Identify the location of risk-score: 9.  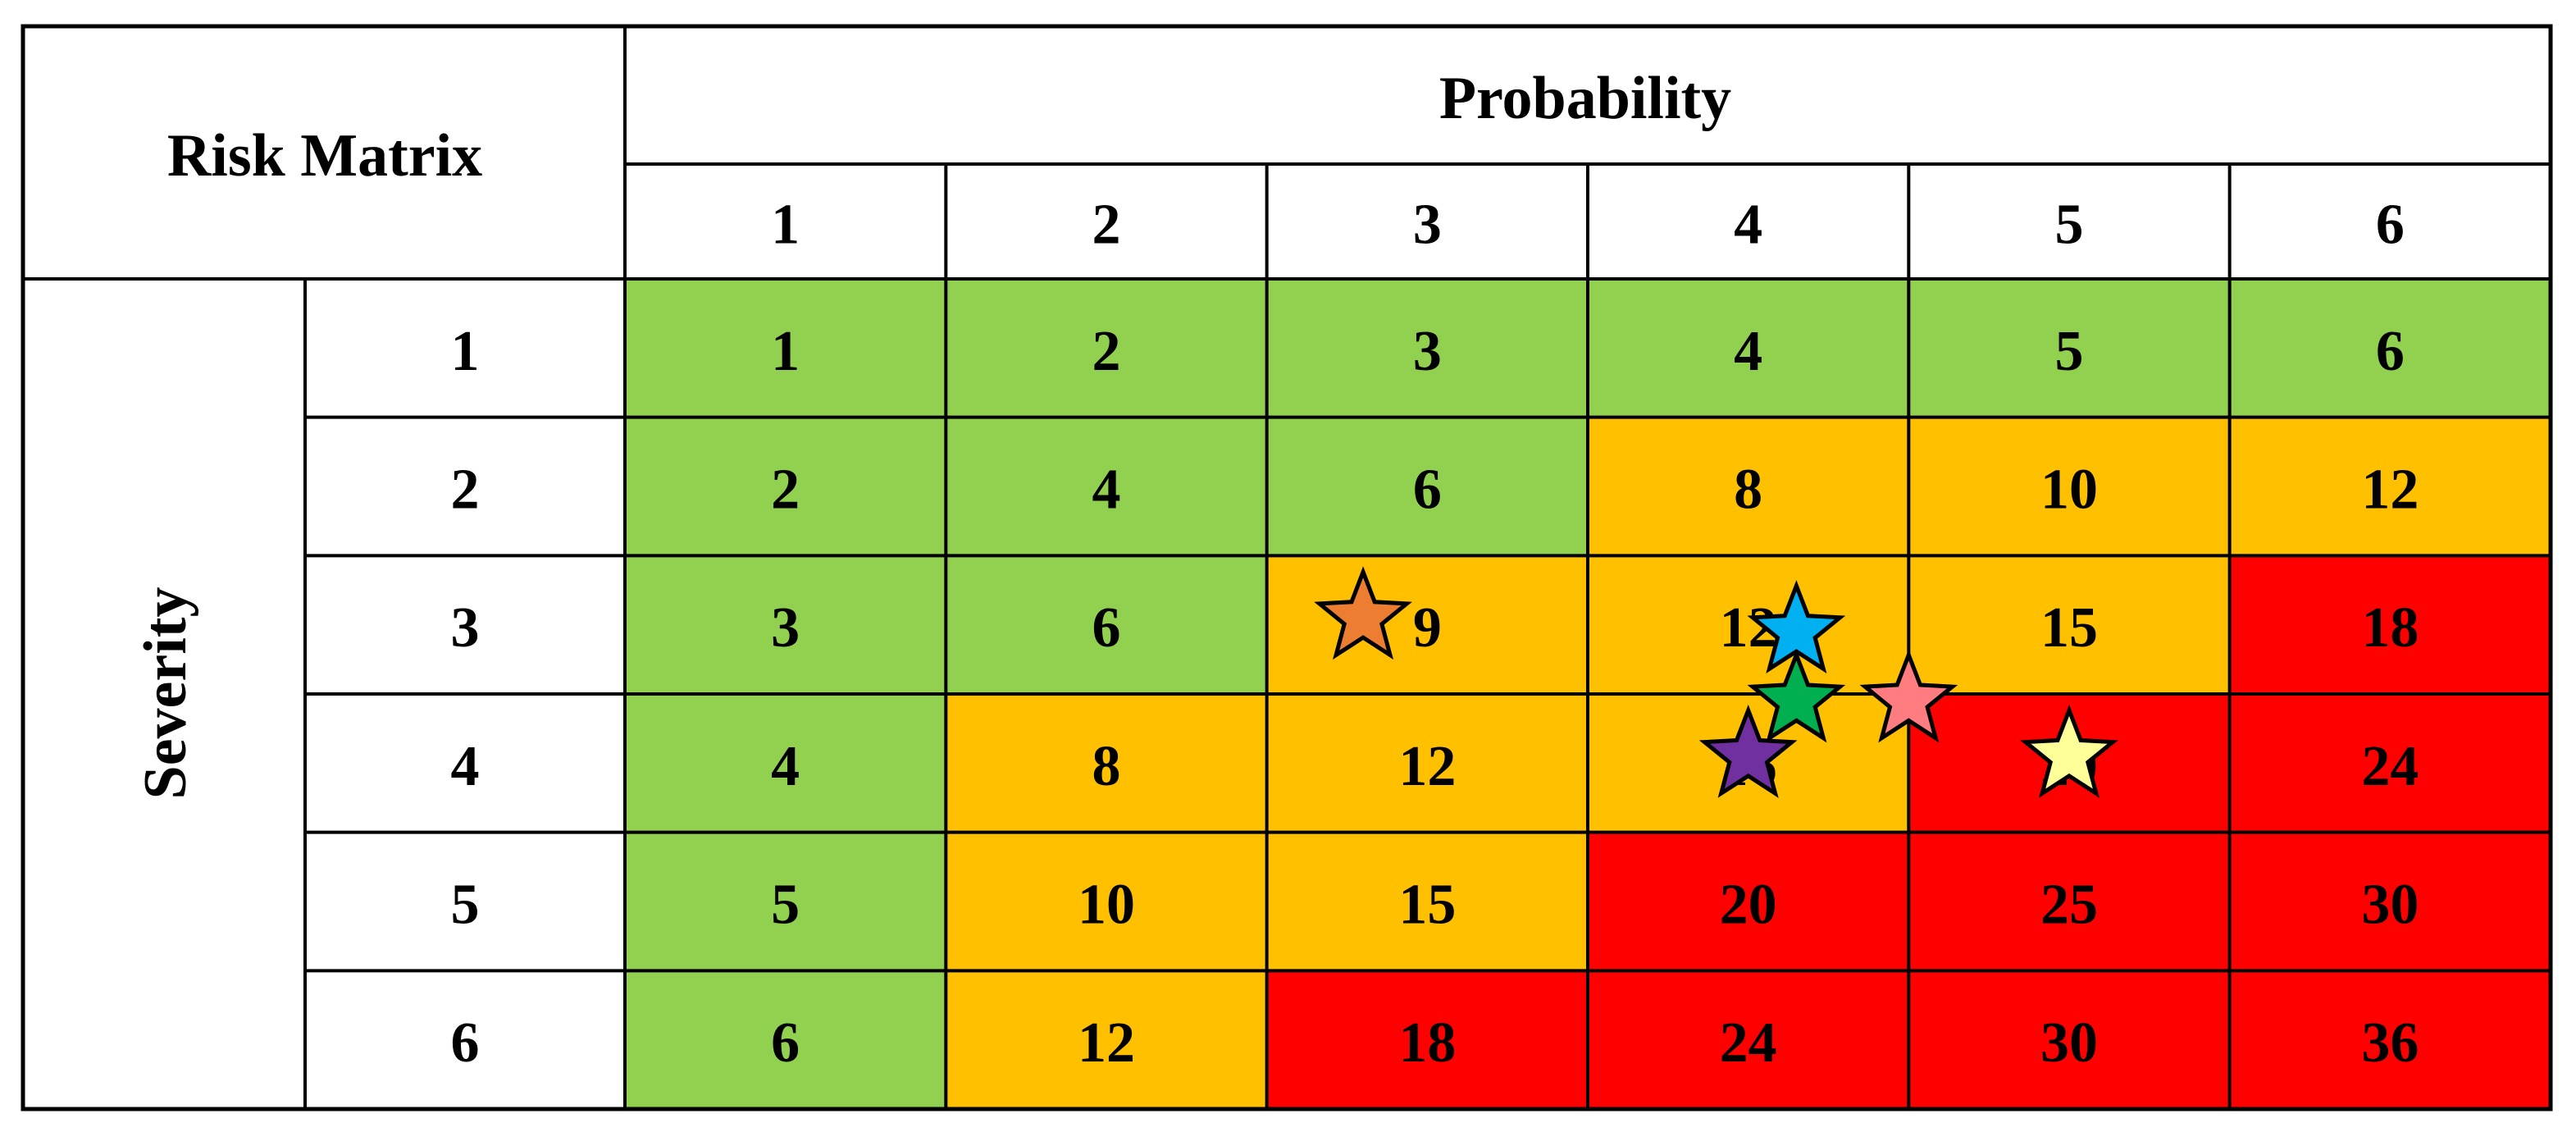
(1427, 628).